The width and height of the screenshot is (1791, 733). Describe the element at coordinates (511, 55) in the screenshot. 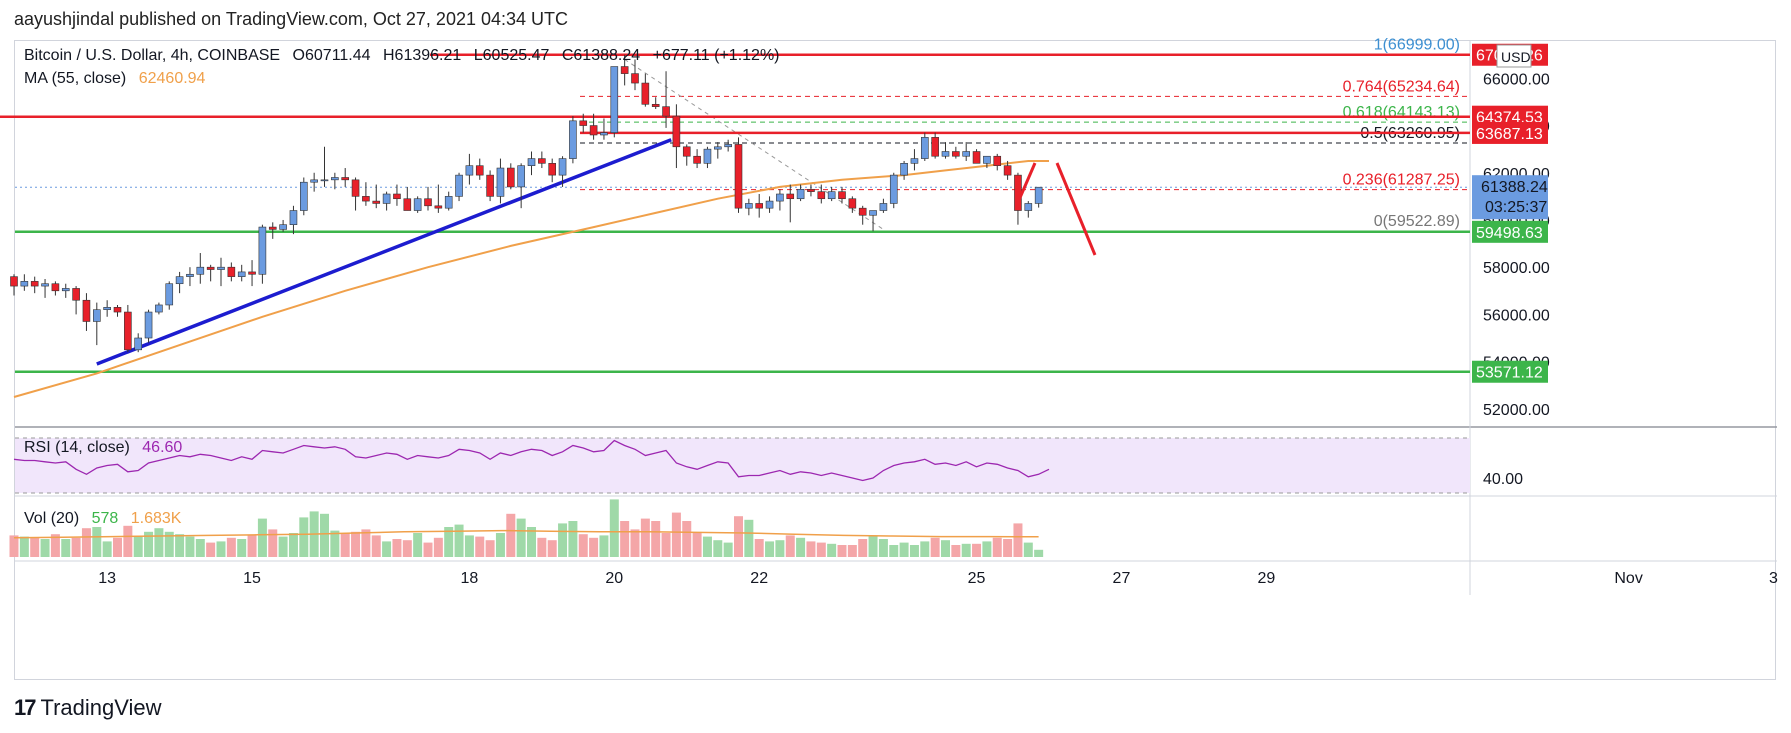

I see `low-value: L60525.47` at that location.